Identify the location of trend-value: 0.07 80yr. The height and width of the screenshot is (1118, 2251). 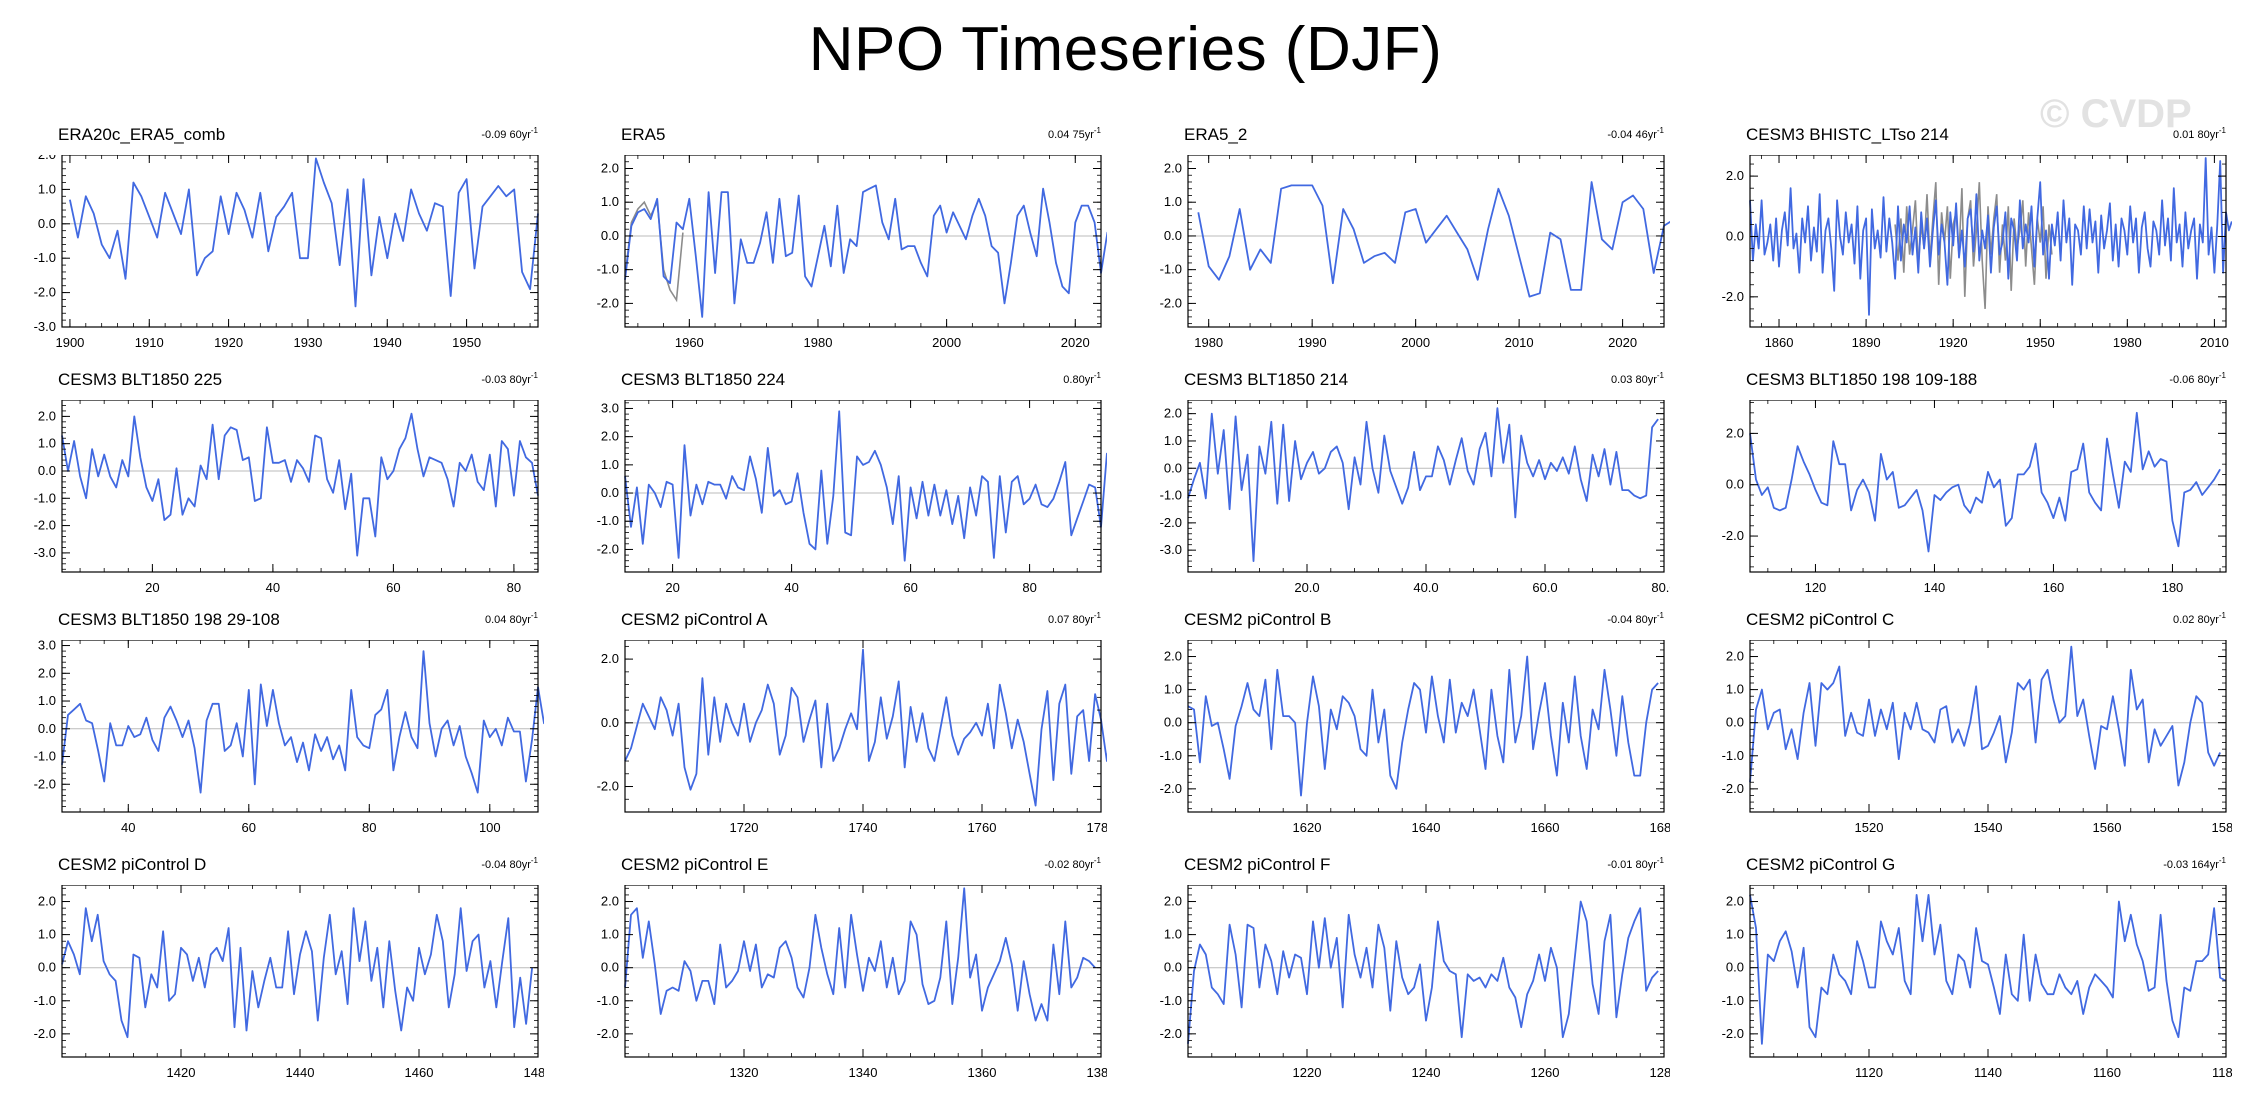
(1071, 620).